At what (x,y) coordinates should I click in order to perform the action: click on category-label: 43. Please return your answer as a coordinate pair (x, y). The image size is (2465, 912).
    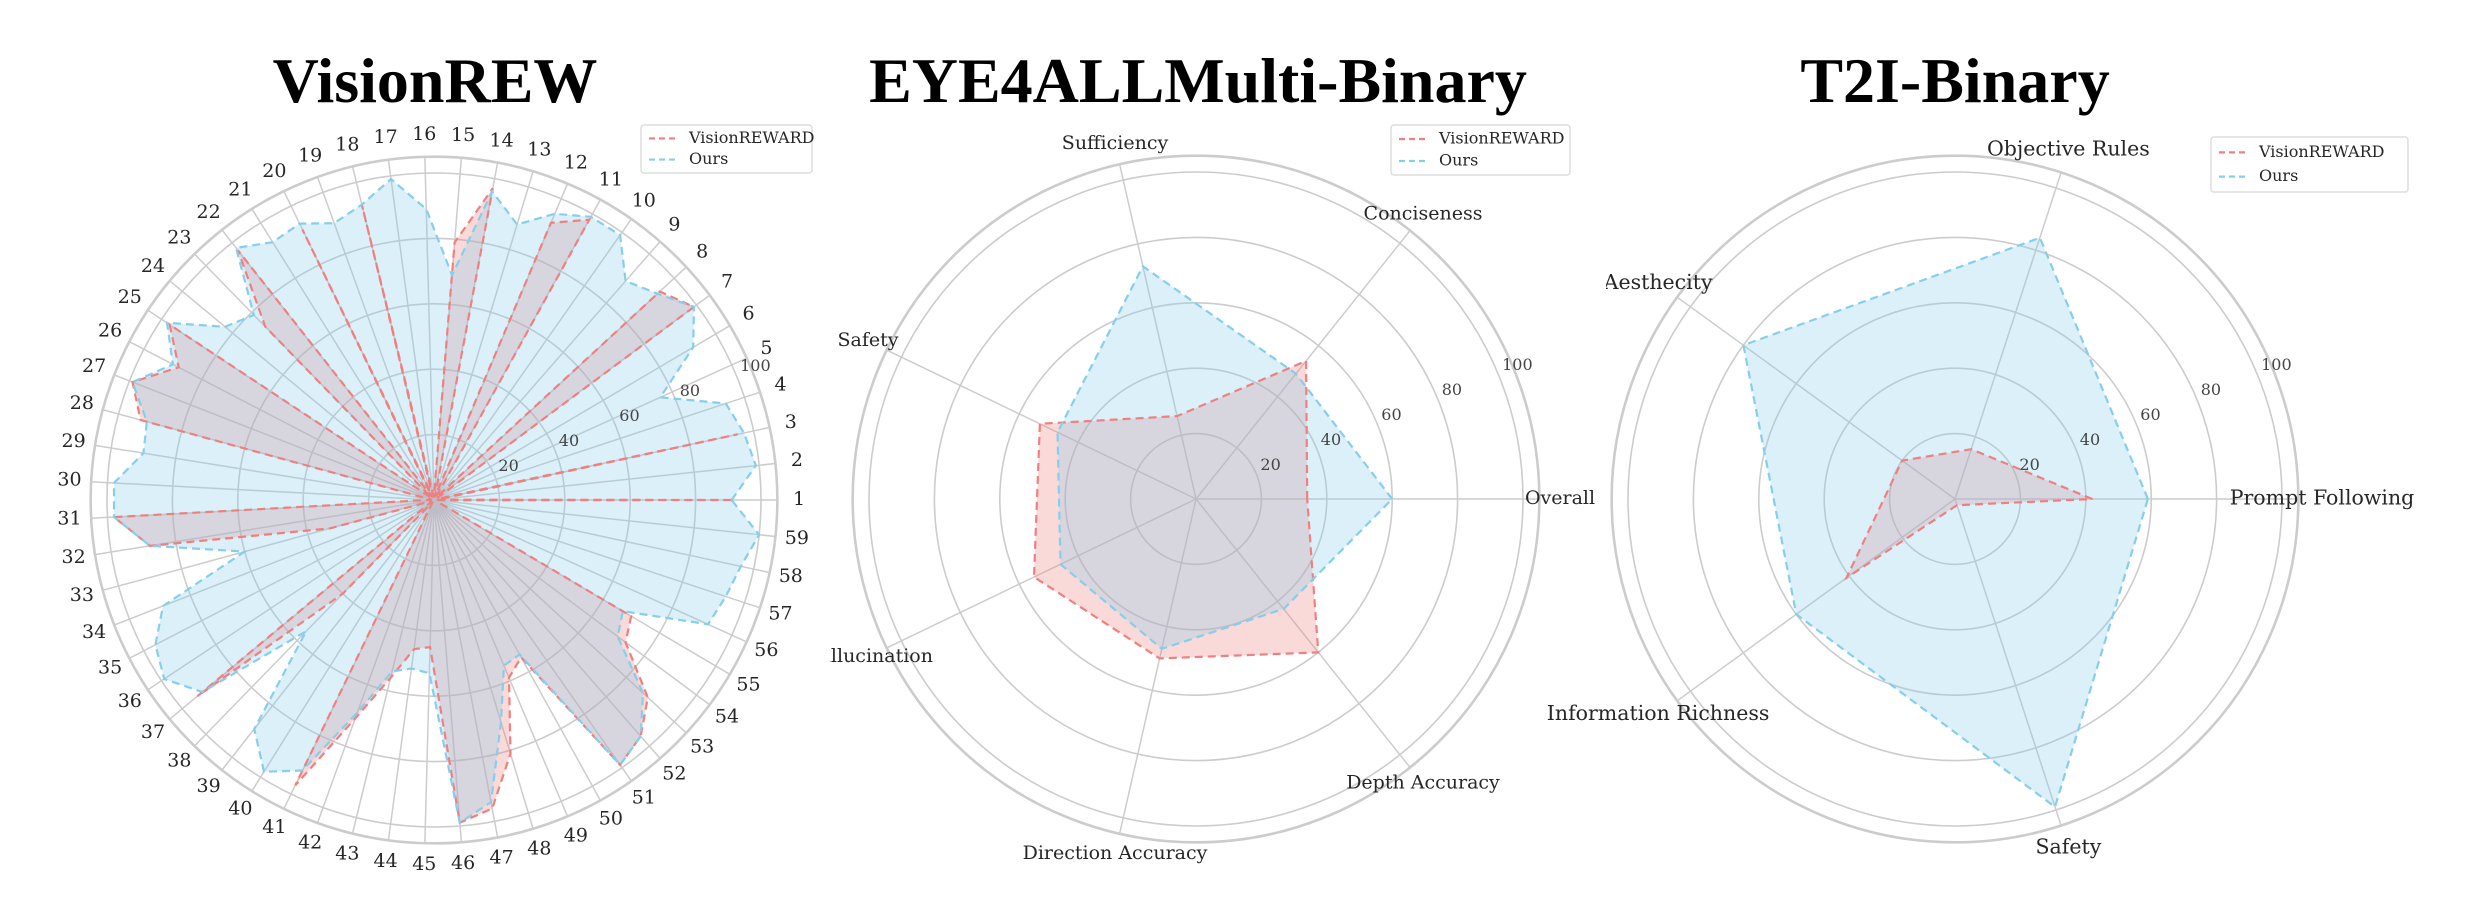
    Looking at the image, I should click on (347, 854).